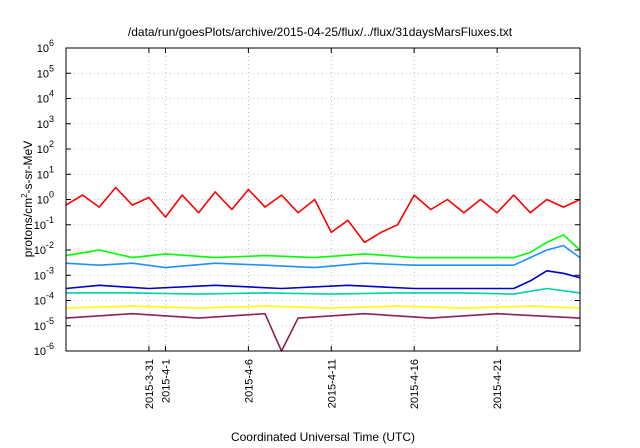  I want to click on x-tick-label: 2015-4-21, so click(498, 384).